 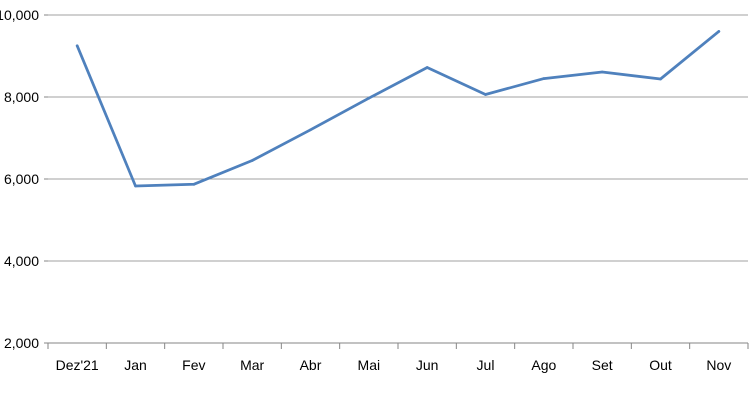 I want to click on x-tick-label: Mar, so click(x=252, y=365).